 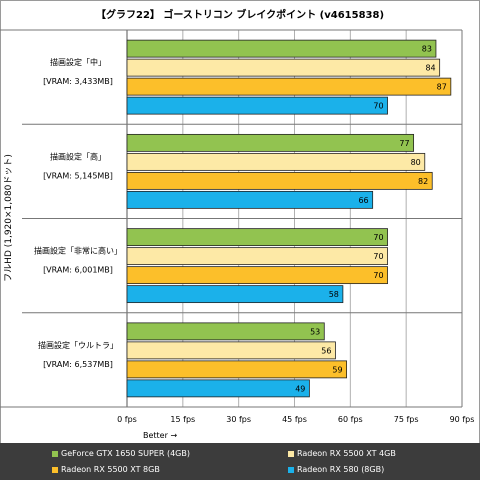 I want to click on x-tick-label: 45 fps, so click(x=294, y=419).